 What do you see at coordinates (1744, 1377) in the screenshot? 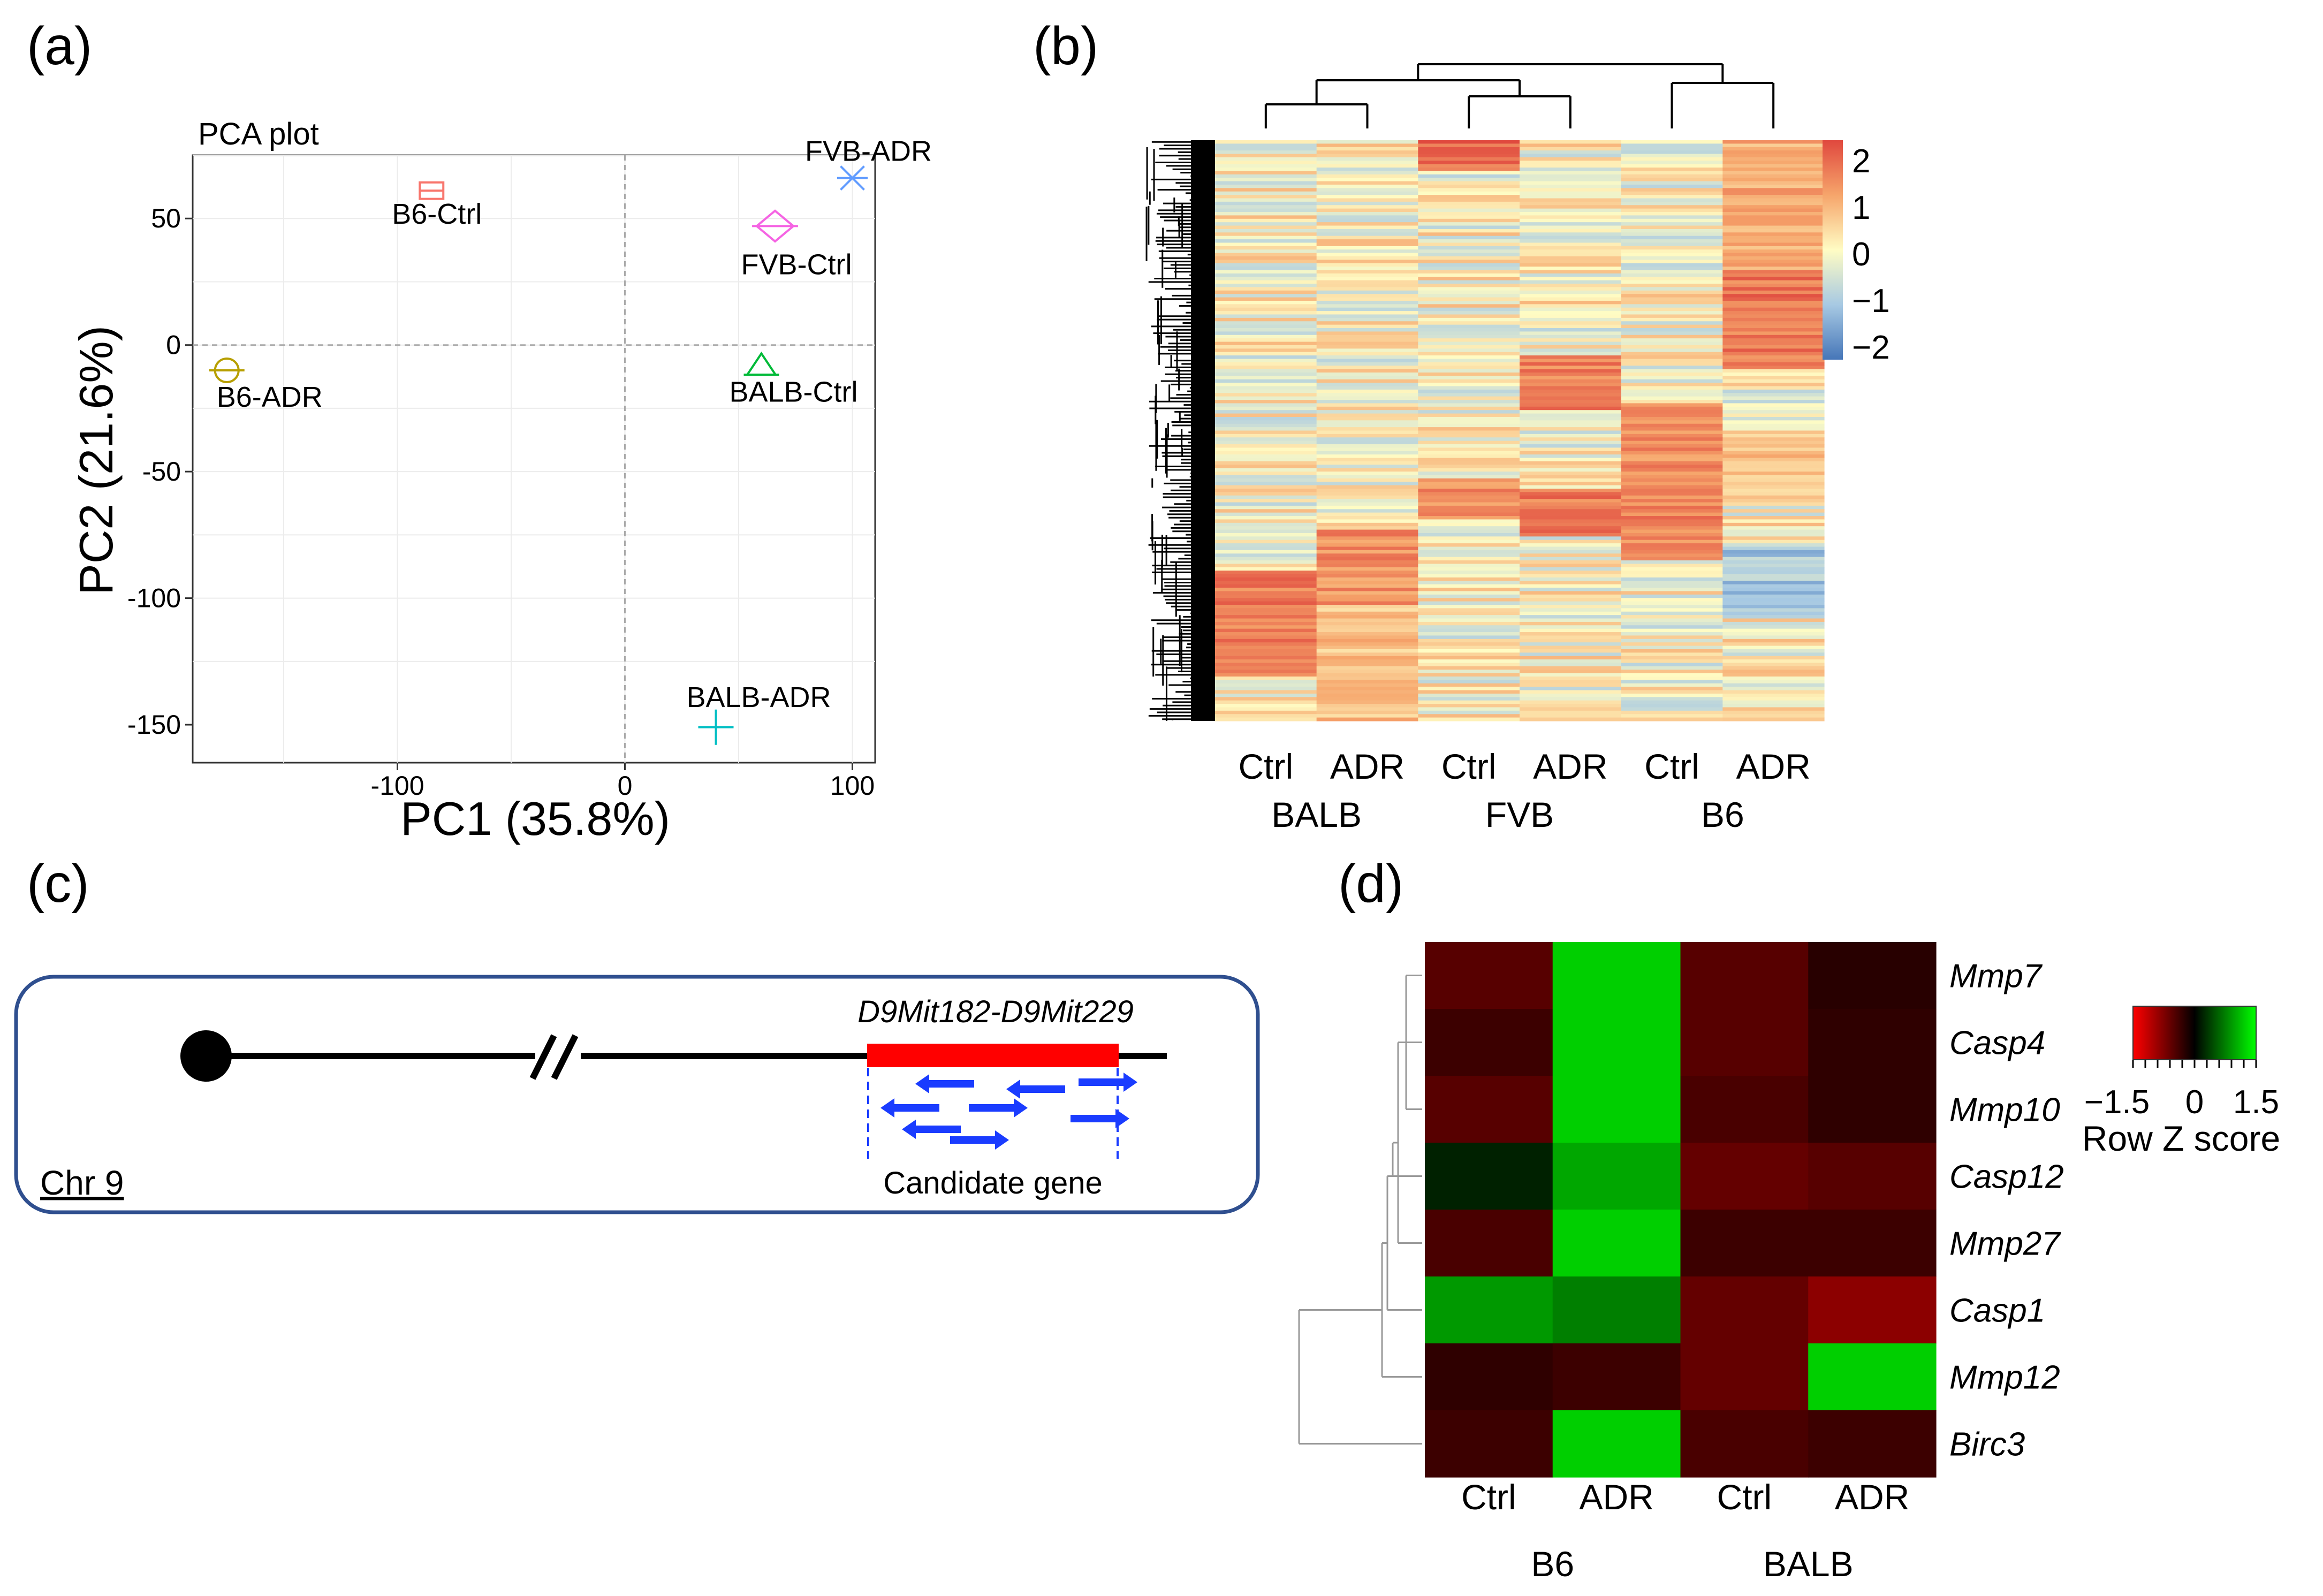
I see `gene-heatmap-cell` at bounding box center [1744, 1377].